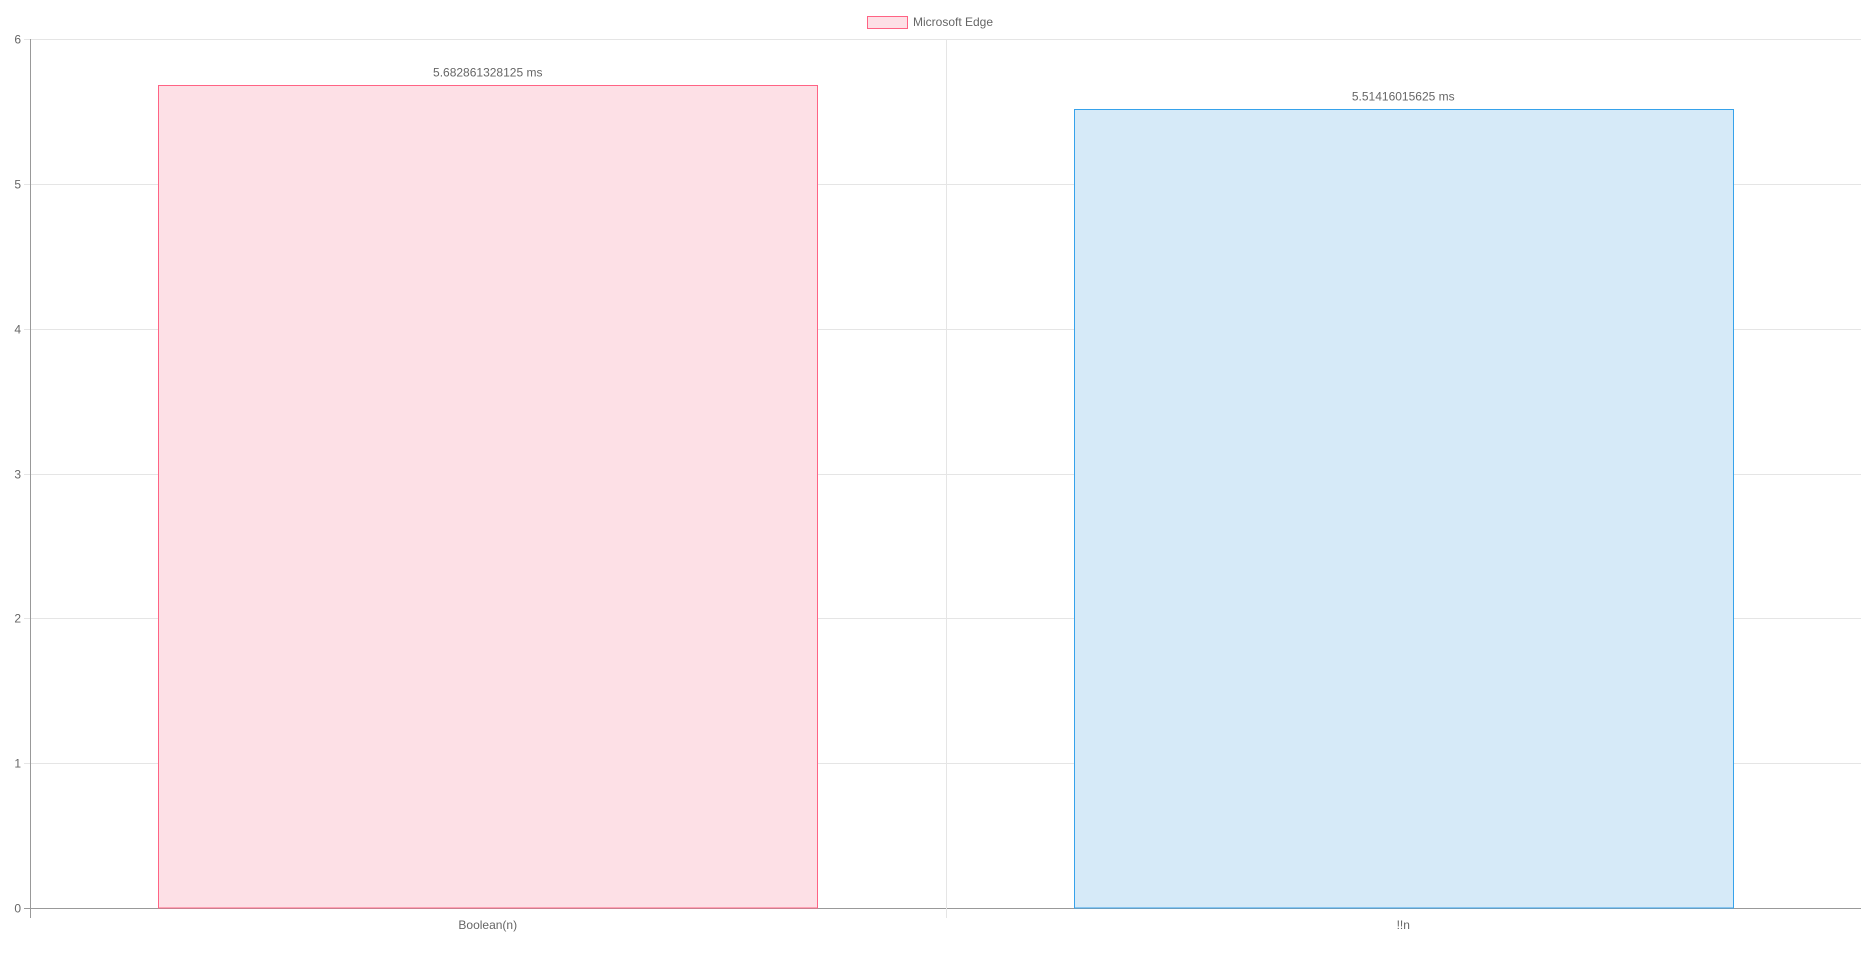 This screenshot has height=958, width=1861. I want to click on y-tick-label: 1, so click(17, 764).